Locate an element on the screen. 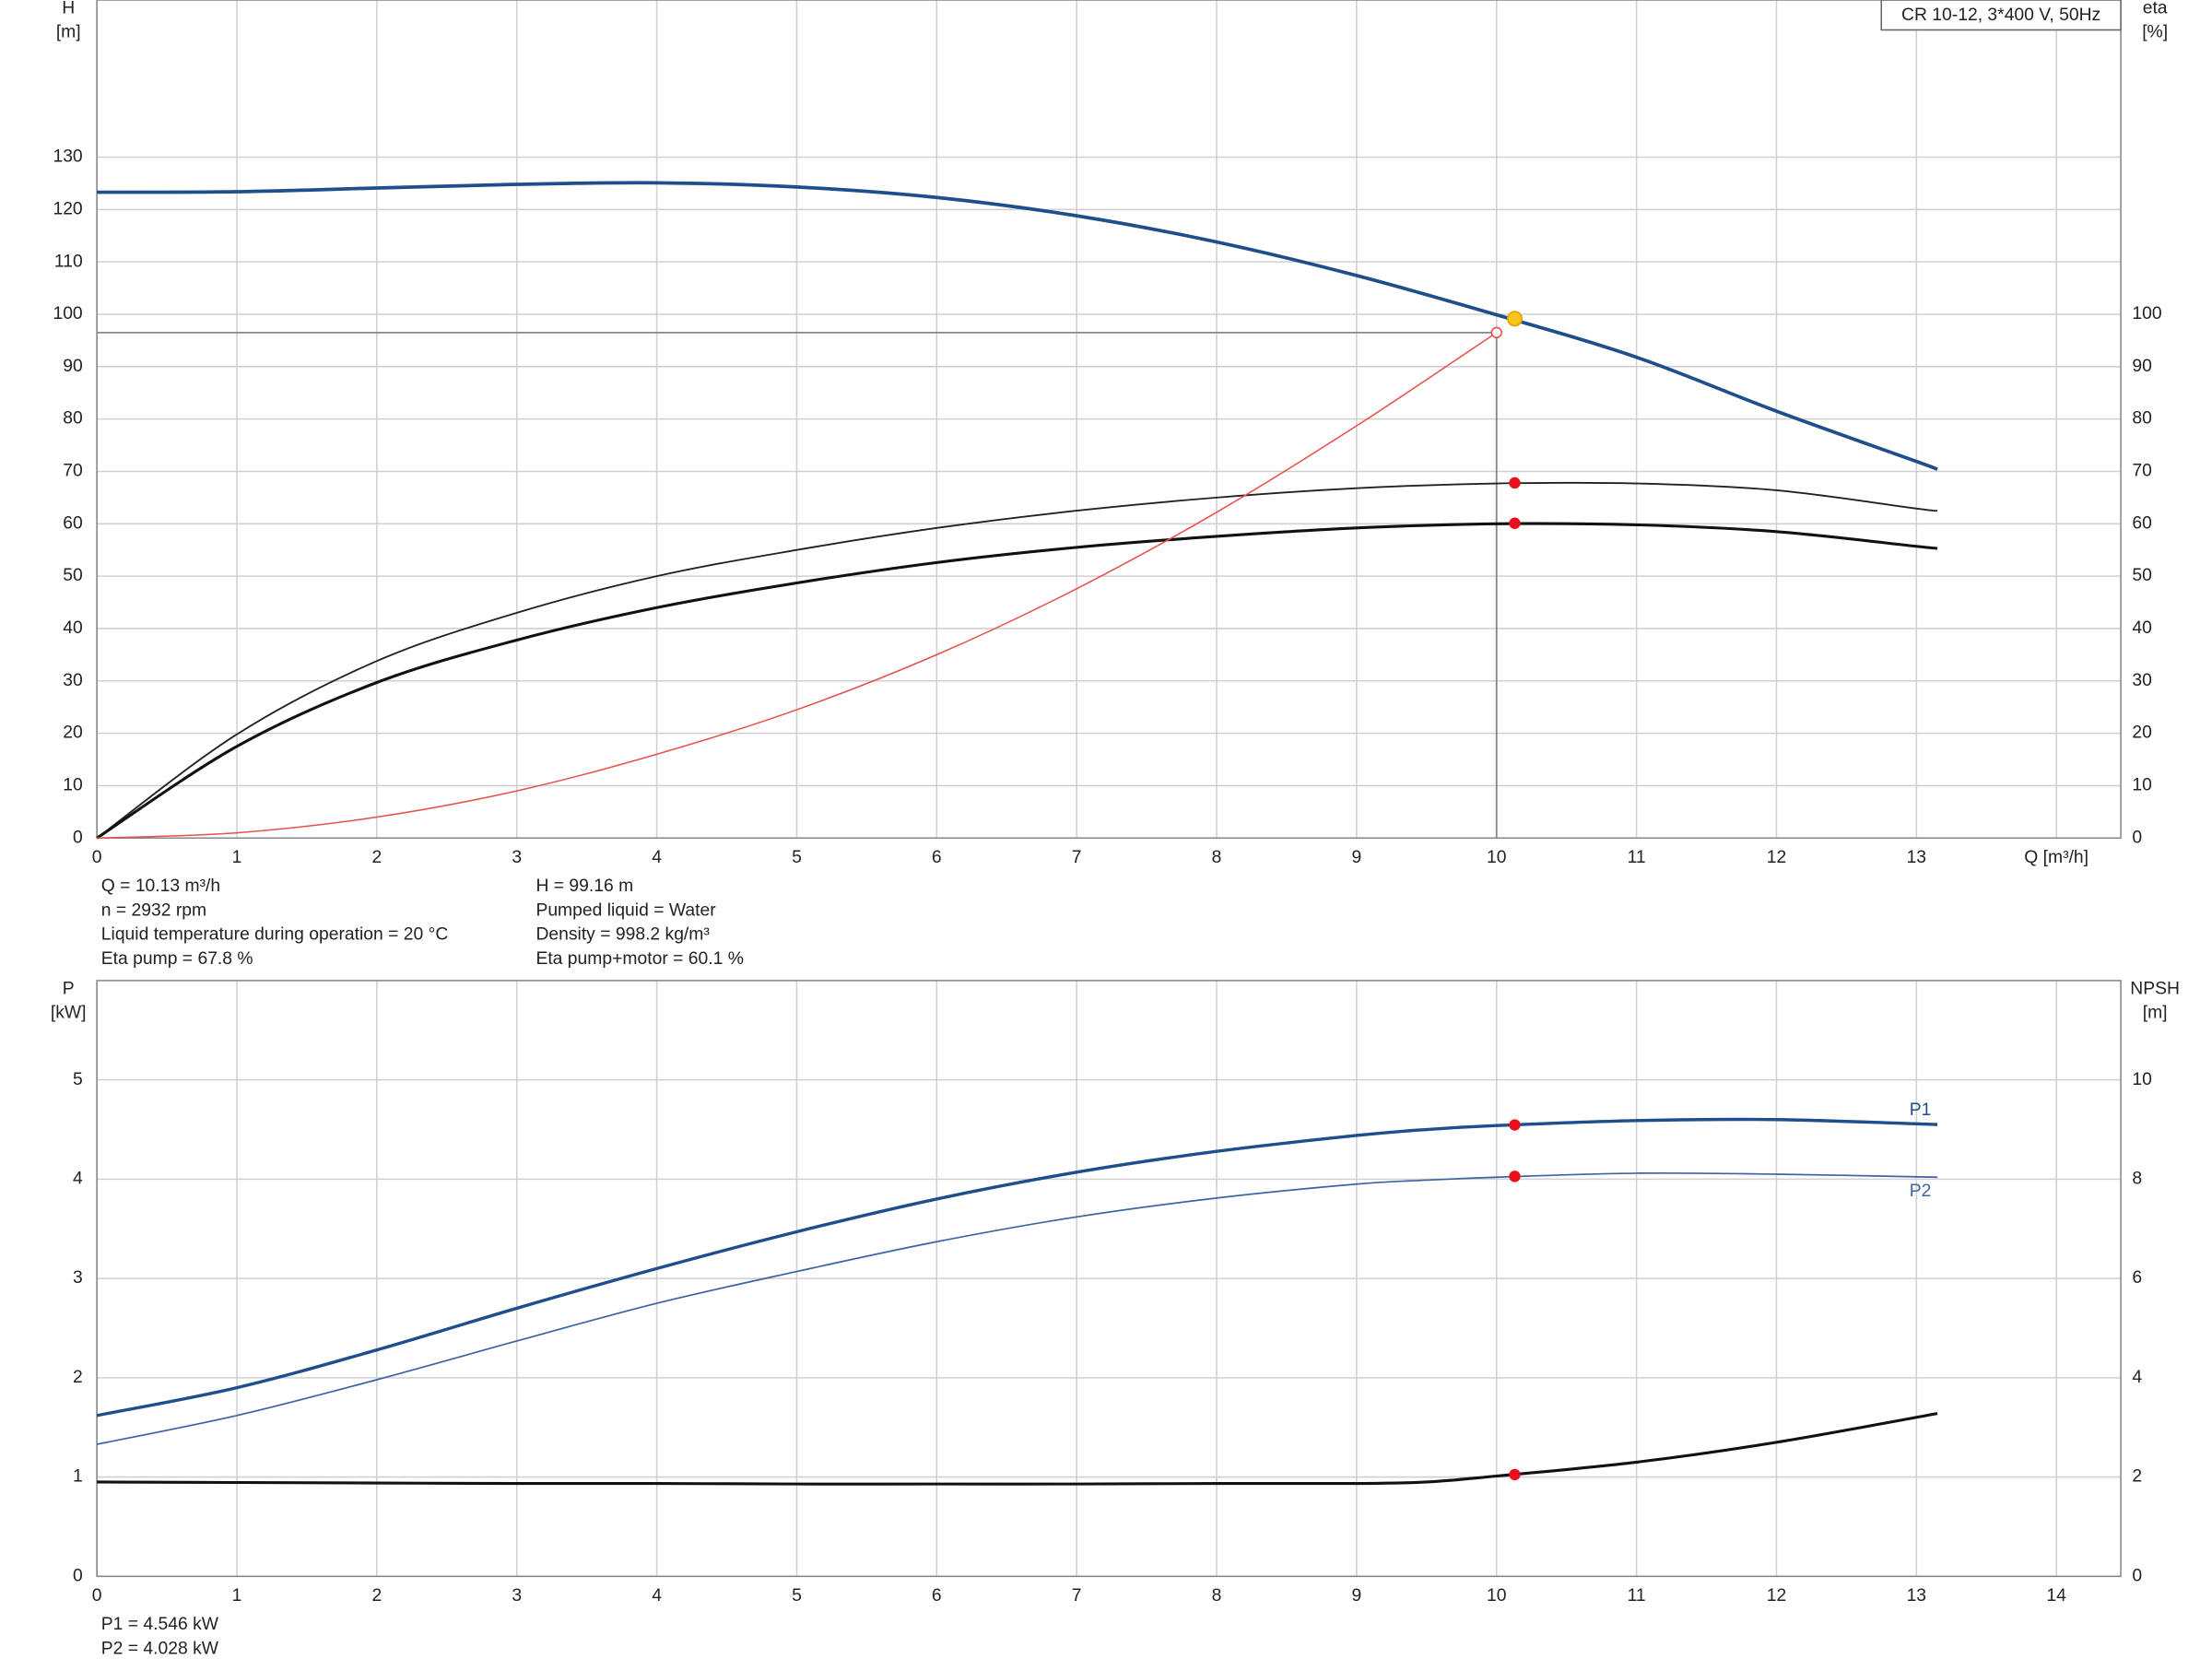  y-tick-label: 10 is located at coordinates (72, 785).